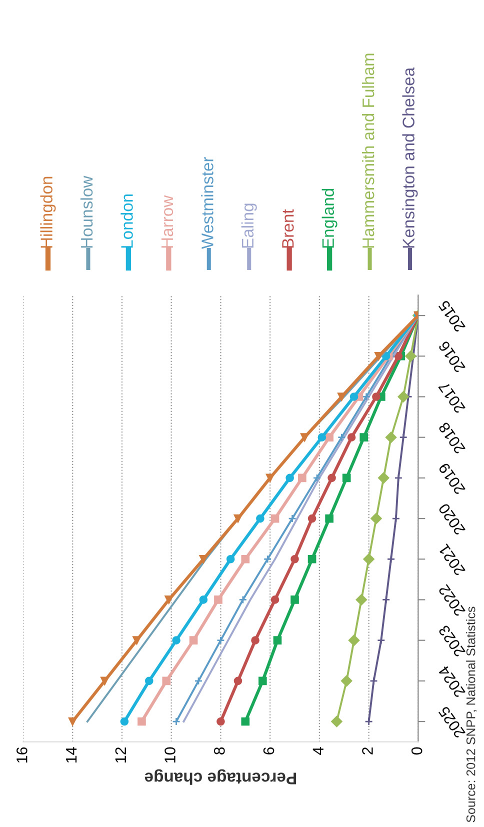 Image resolution: width=484 pixels, height=827 pixels. Describe the element at coordinates (220, 777) in the screenshot. I see `x-axis-title: Percentage change` at that location.